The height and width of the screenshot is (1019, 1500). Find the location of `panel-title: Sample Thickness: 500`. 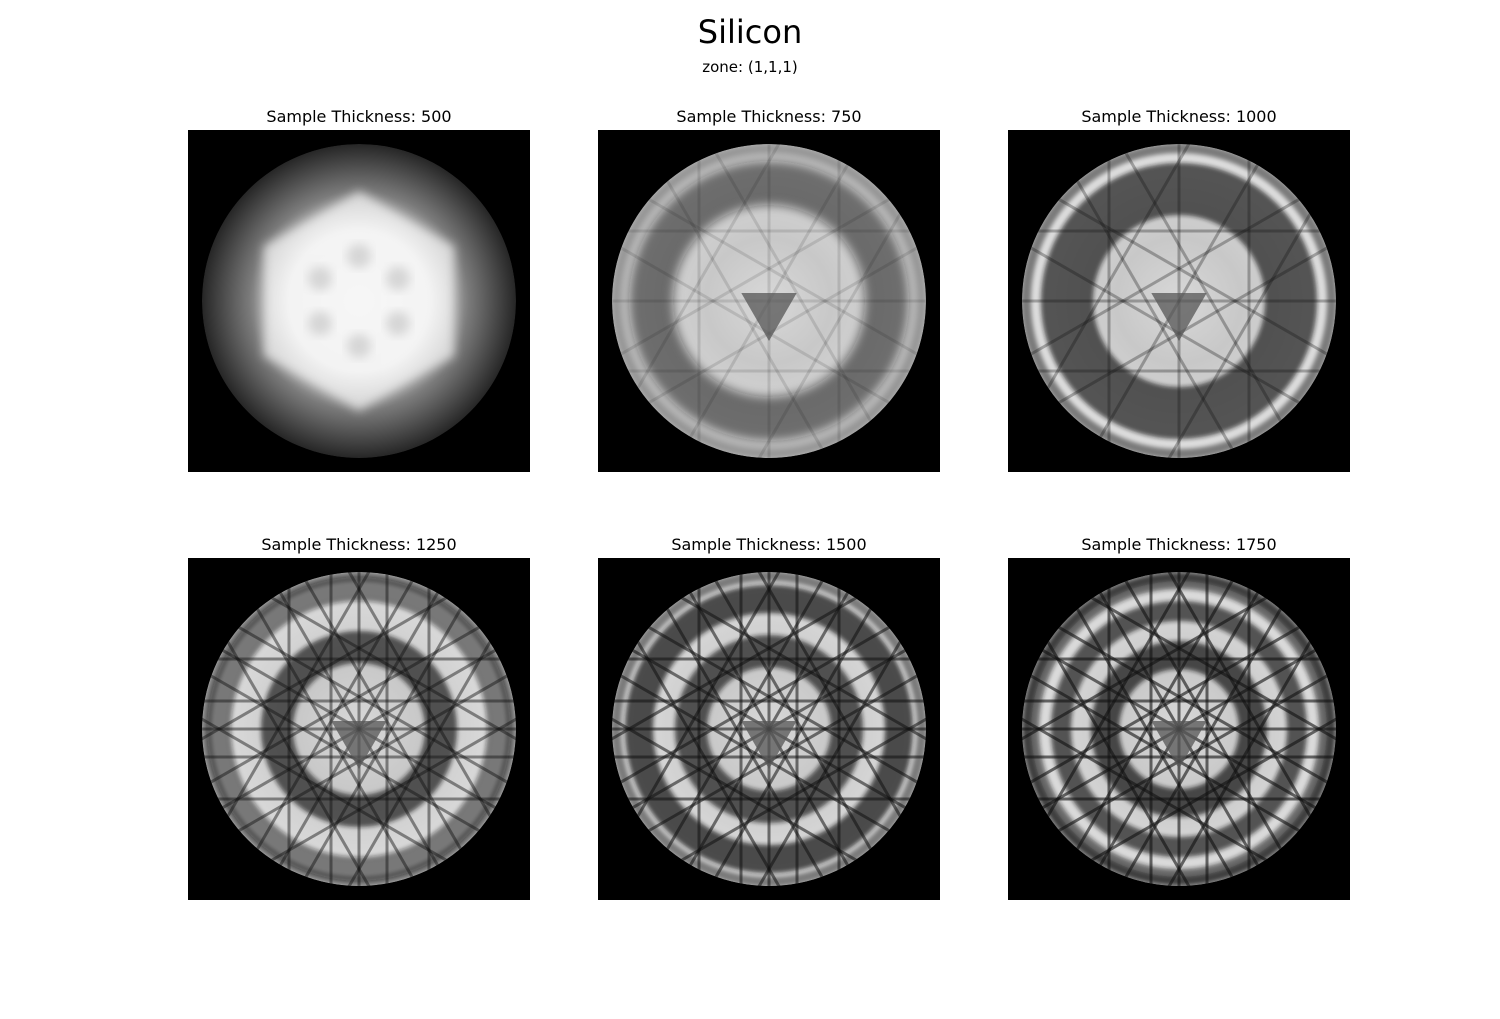

panel-title: Sample Thickness: 500 is located at coordinates (359, 116).